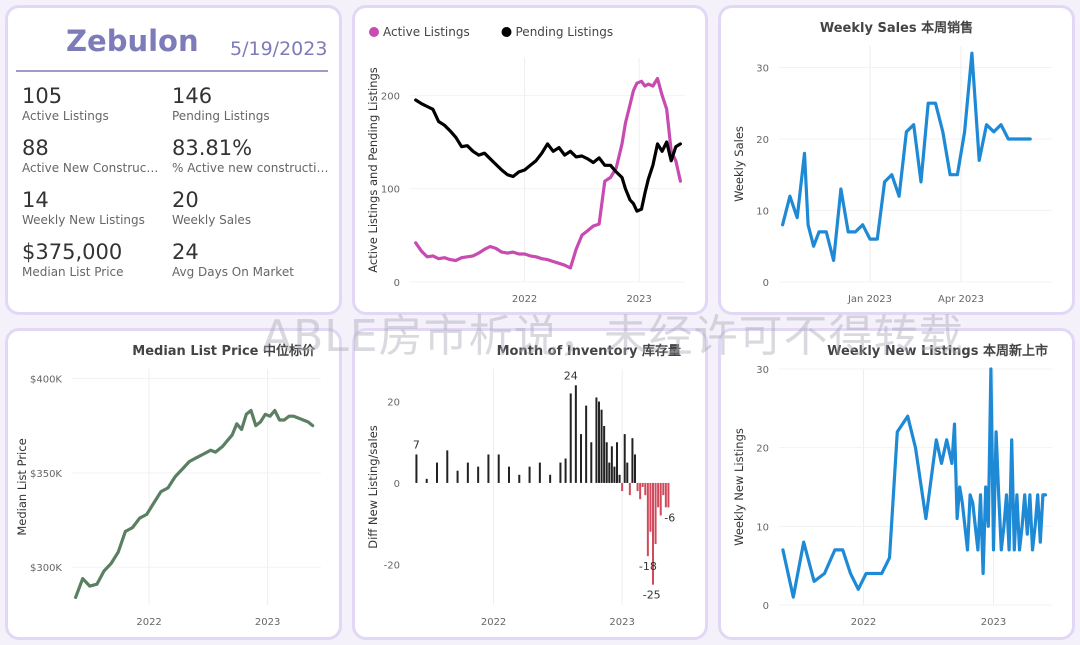 The height and width of the screenshot is (645, 1080). Describe the element at coordinates (571, 375) in the screenshot. I see `data-label: 24` at that location.